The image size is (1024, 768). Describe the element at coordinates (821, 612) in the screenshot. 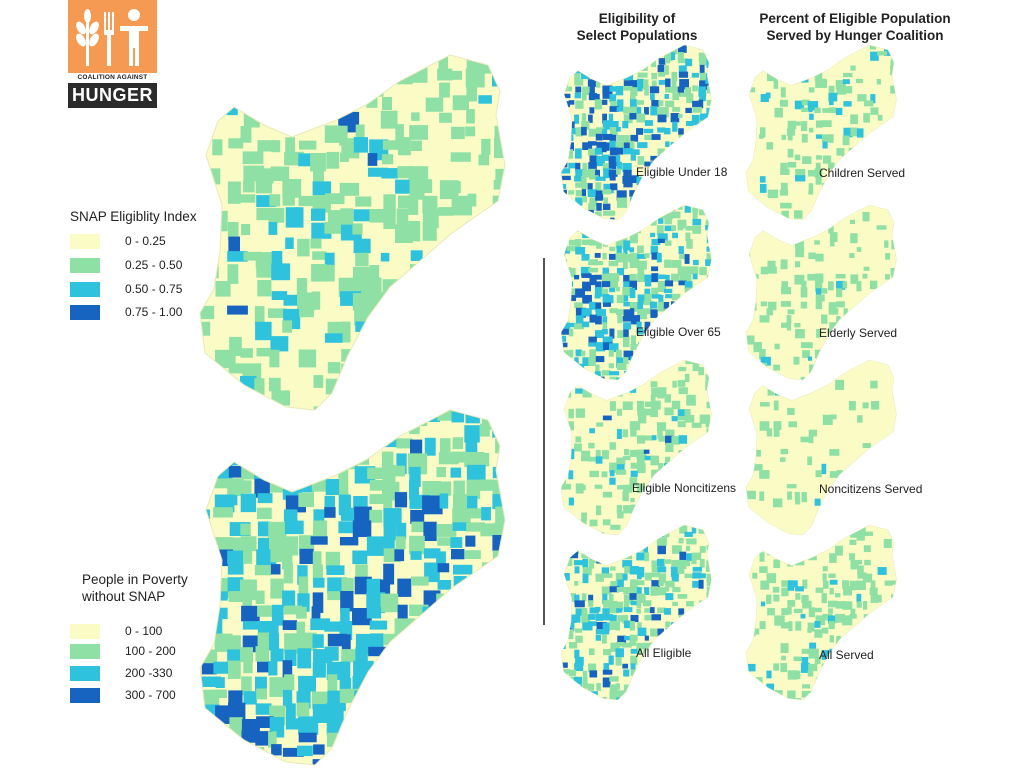

I see `all-served-map` at that location.